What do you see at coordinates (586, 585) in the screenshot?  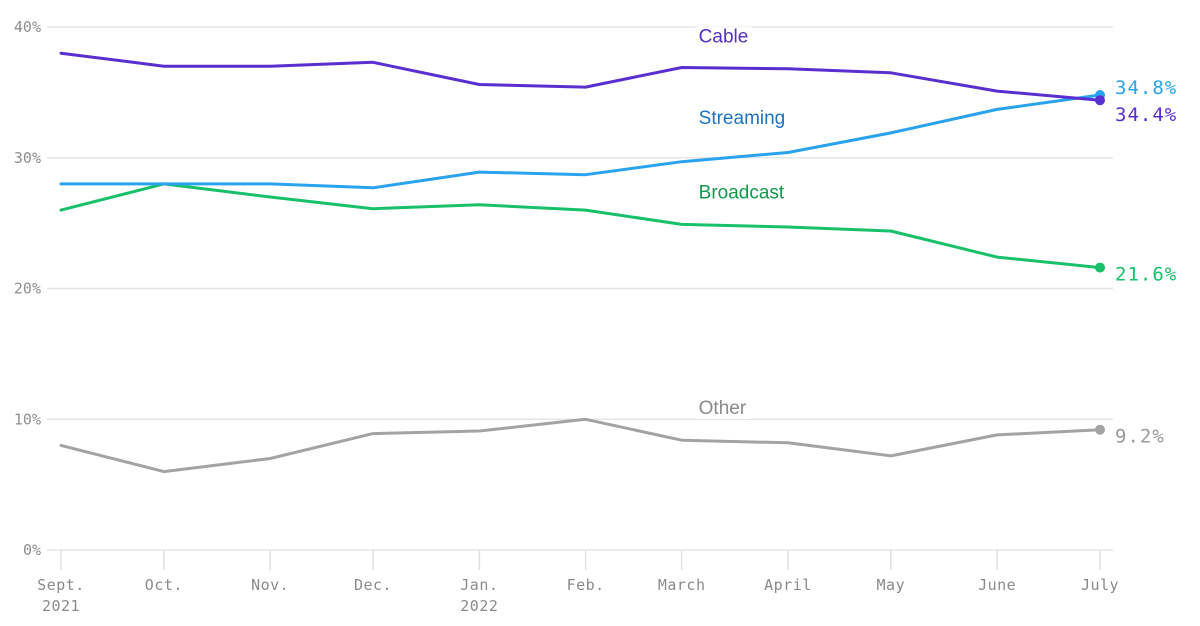 I see `x-tick-label: Feb.` at bounding box center [586, 585].